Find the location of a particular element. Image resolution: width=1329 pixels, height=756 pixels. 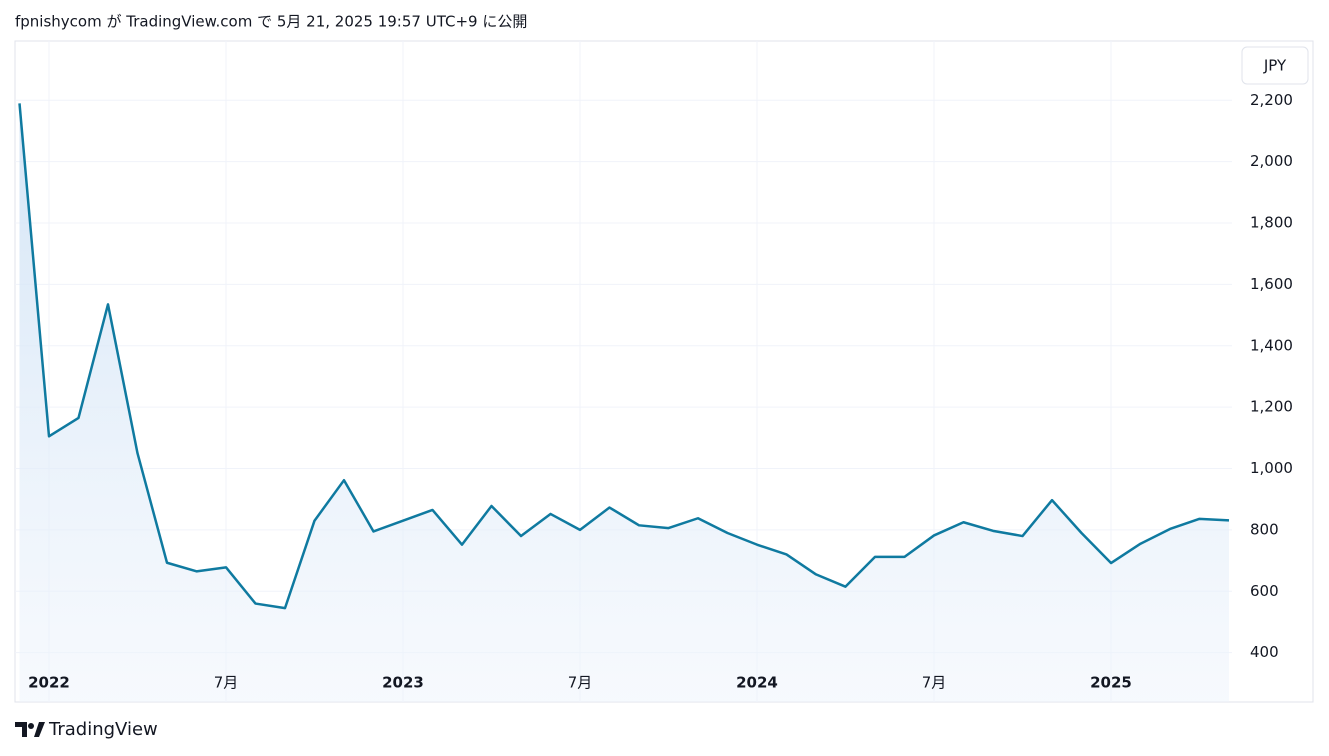

y-tick-label: 1,600 is located at coordinates (1271, 284).